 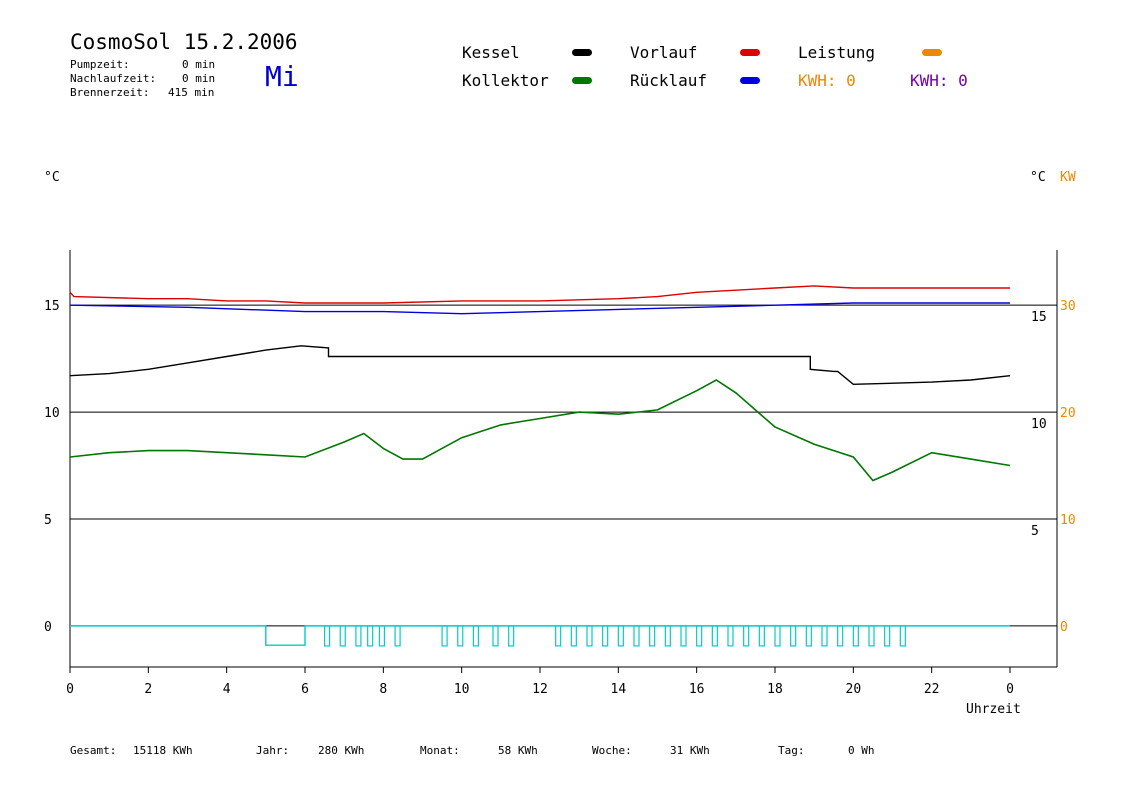 What do you see at coordinates (540, 365) in the screenshot?
I see `series-line-kessel` at bounding box center [540, 365].